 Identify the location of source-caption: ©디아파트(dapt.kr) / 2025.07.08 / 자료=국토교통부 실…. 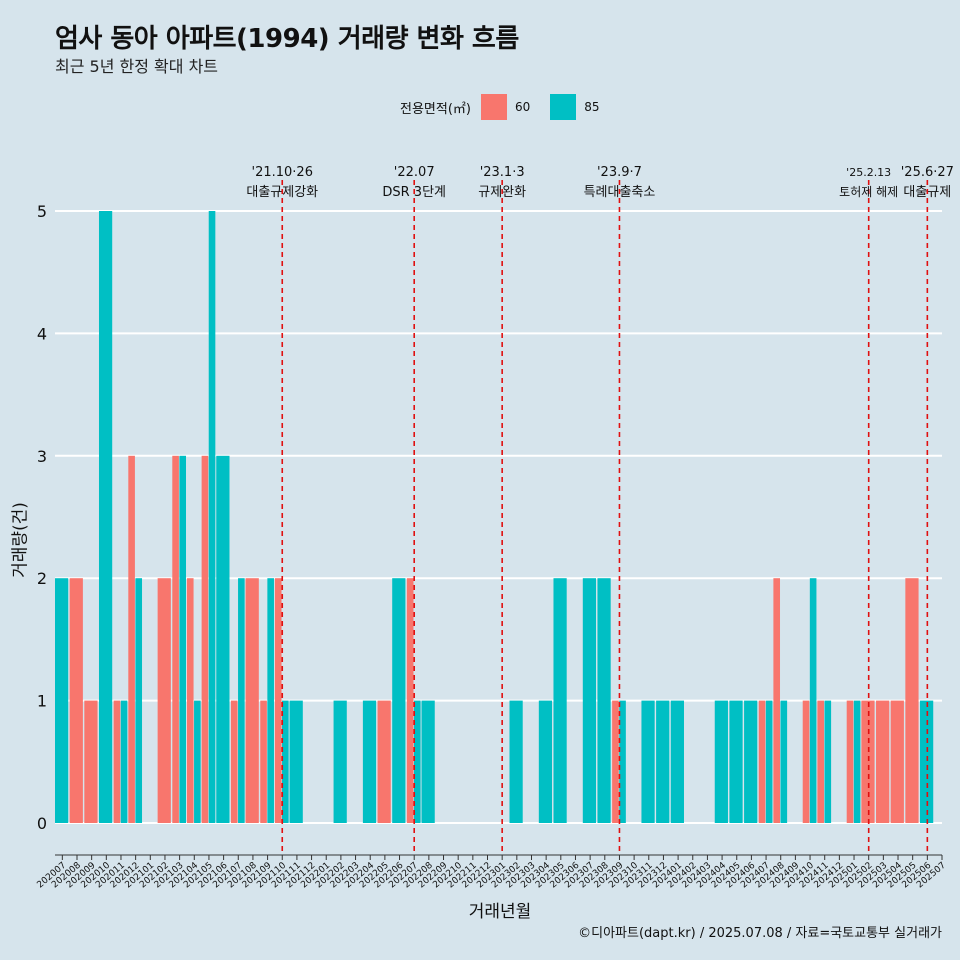
(760, 933).